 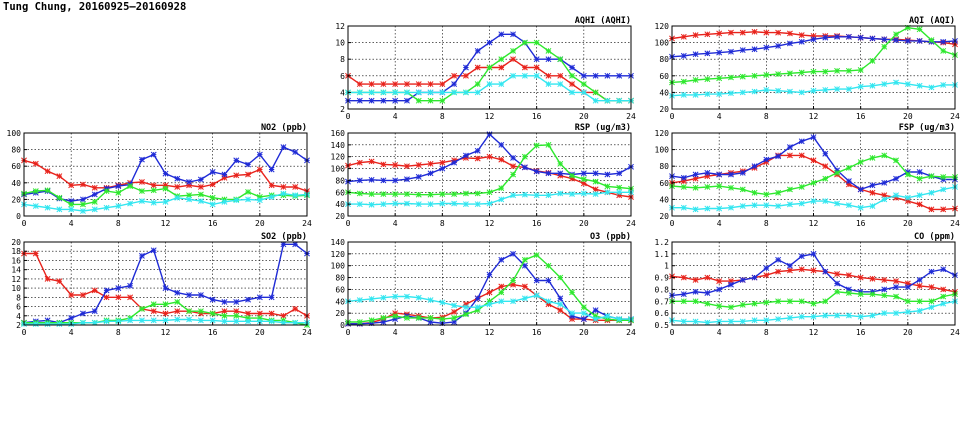 What do you see at coordinates (672, 332) in the screenshot?
I see `x-tick-label: 0` at bounding box center [672, 332].